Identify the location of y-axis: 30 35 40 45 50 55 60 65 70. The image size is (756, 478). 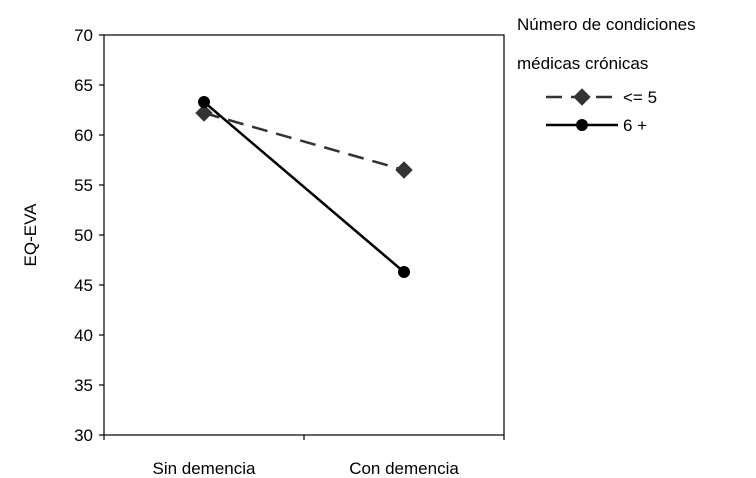
(89, 235).